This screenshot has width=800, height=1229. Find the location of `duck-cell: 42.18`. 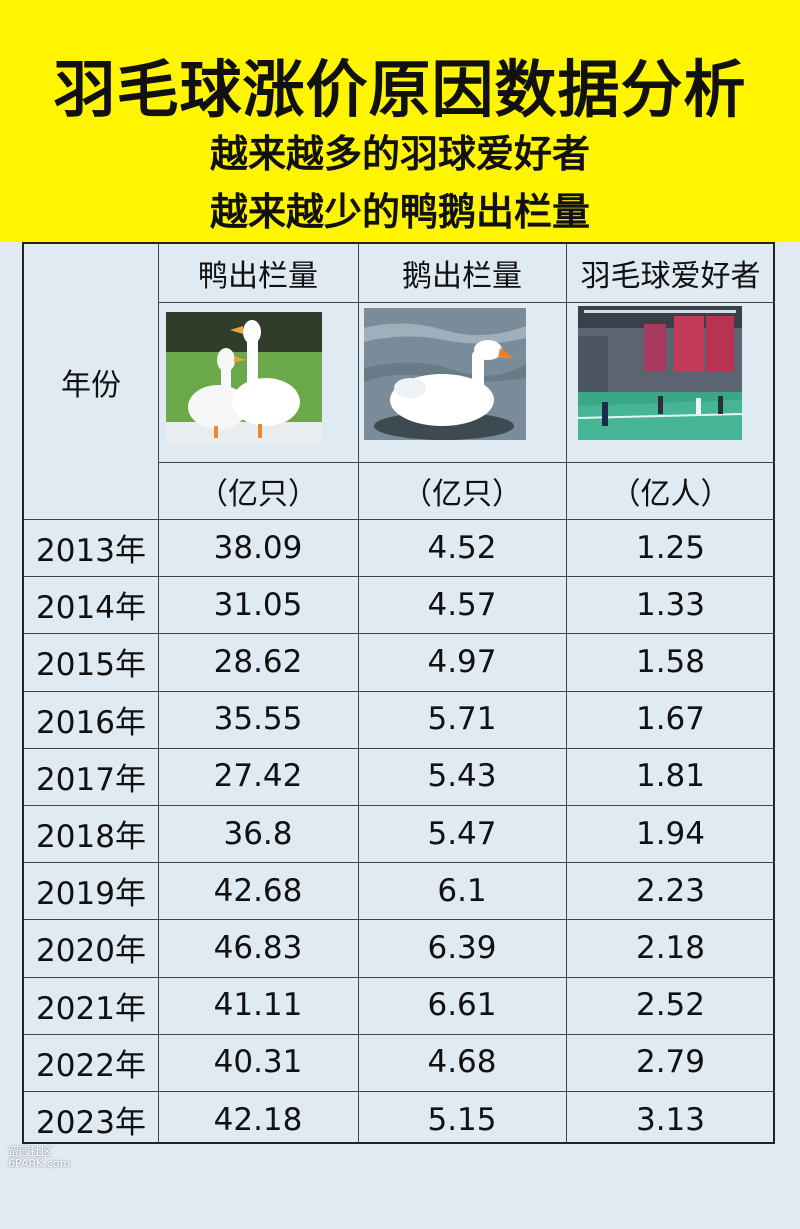

duck-cell: 42.18 is located at coordinates (258, 1119).